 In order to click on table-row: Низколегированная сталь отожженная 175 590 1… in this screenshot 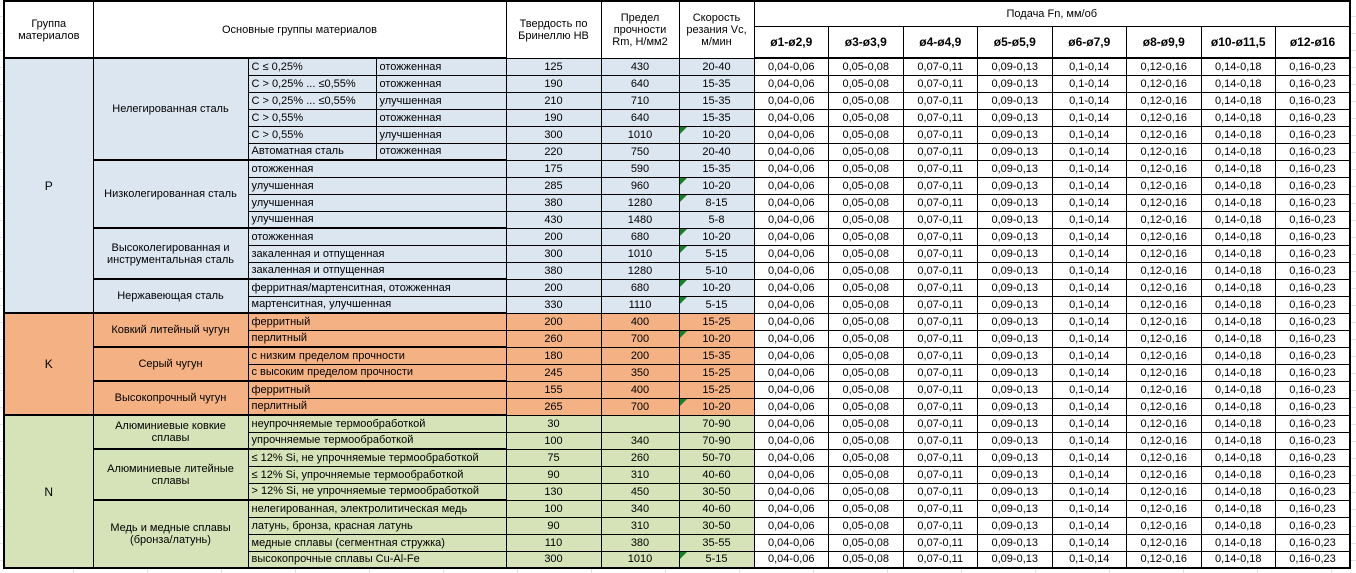, I will do `click(677, 194)`.